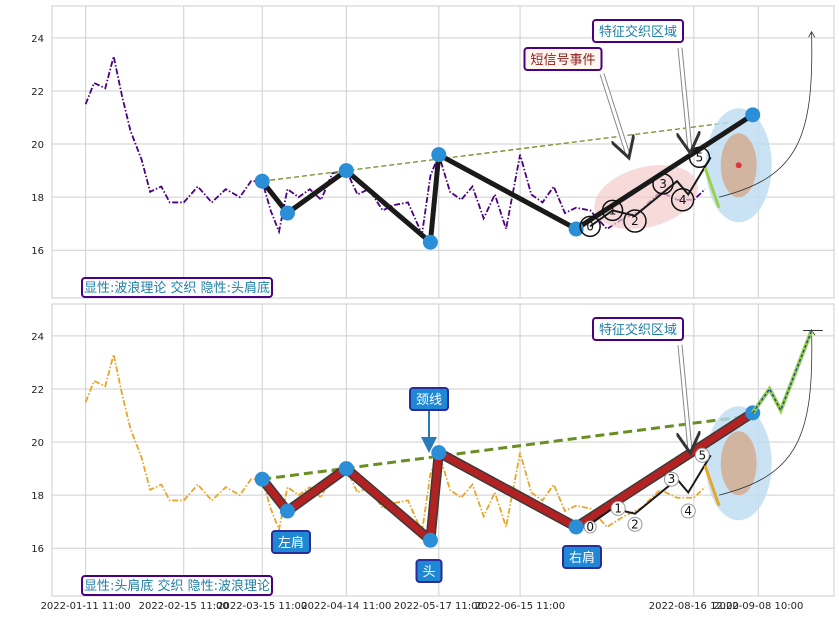 Image resolution: width=839 pixels, height=617 pixels. I want to click on signal-arrow, so click(614, 114).